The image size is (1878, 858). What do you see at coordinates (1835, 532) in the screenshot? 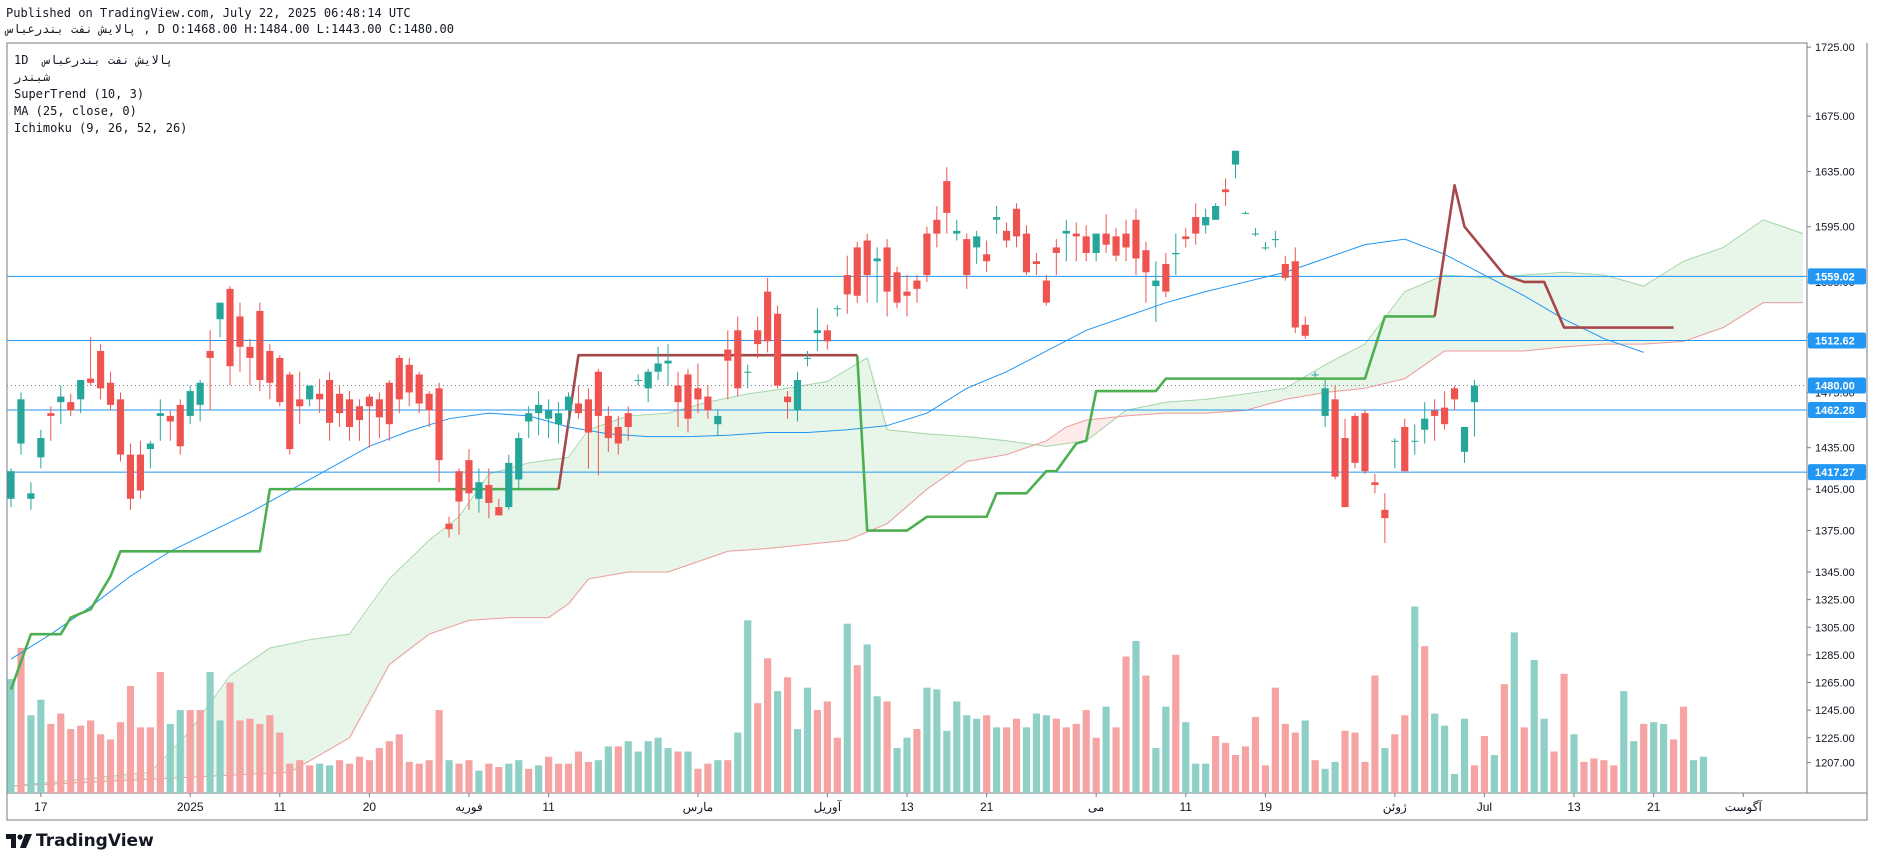
I see `price-axis-label: 1375.00` at bounding box center [1835, 532].